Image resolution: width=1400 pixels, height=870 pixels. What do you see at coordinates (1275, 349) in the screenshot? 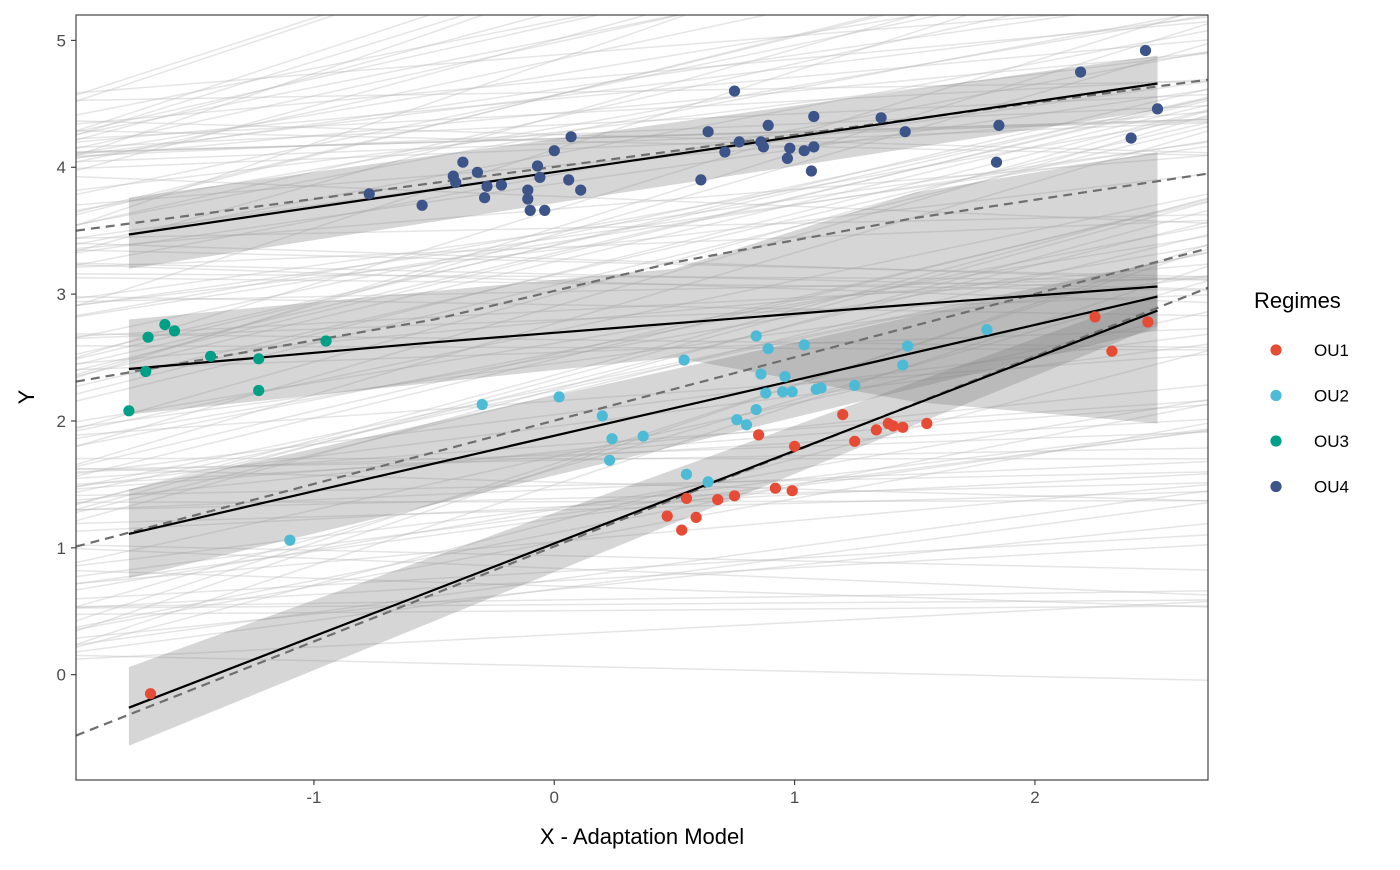
I see `legend-key-ou1` at bounding box center [1275, 349].